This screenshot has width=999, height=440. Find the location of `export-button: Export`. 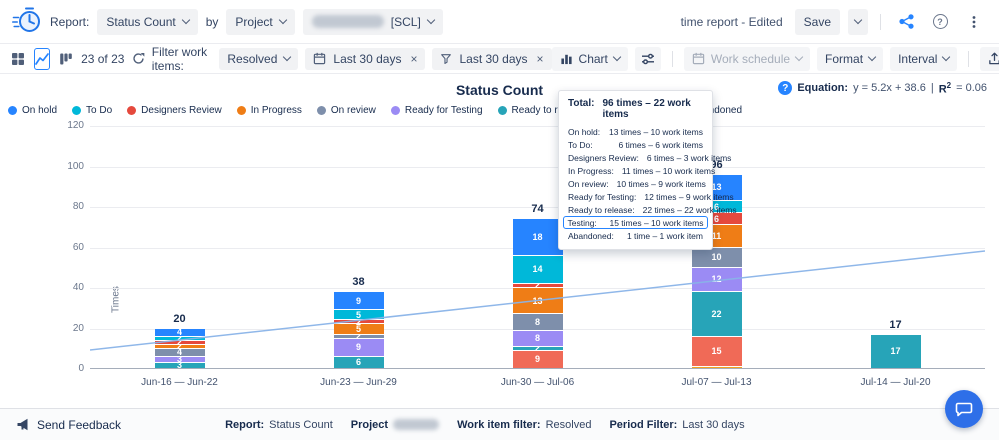

export-button: Export is located at coordinates (989, 58).